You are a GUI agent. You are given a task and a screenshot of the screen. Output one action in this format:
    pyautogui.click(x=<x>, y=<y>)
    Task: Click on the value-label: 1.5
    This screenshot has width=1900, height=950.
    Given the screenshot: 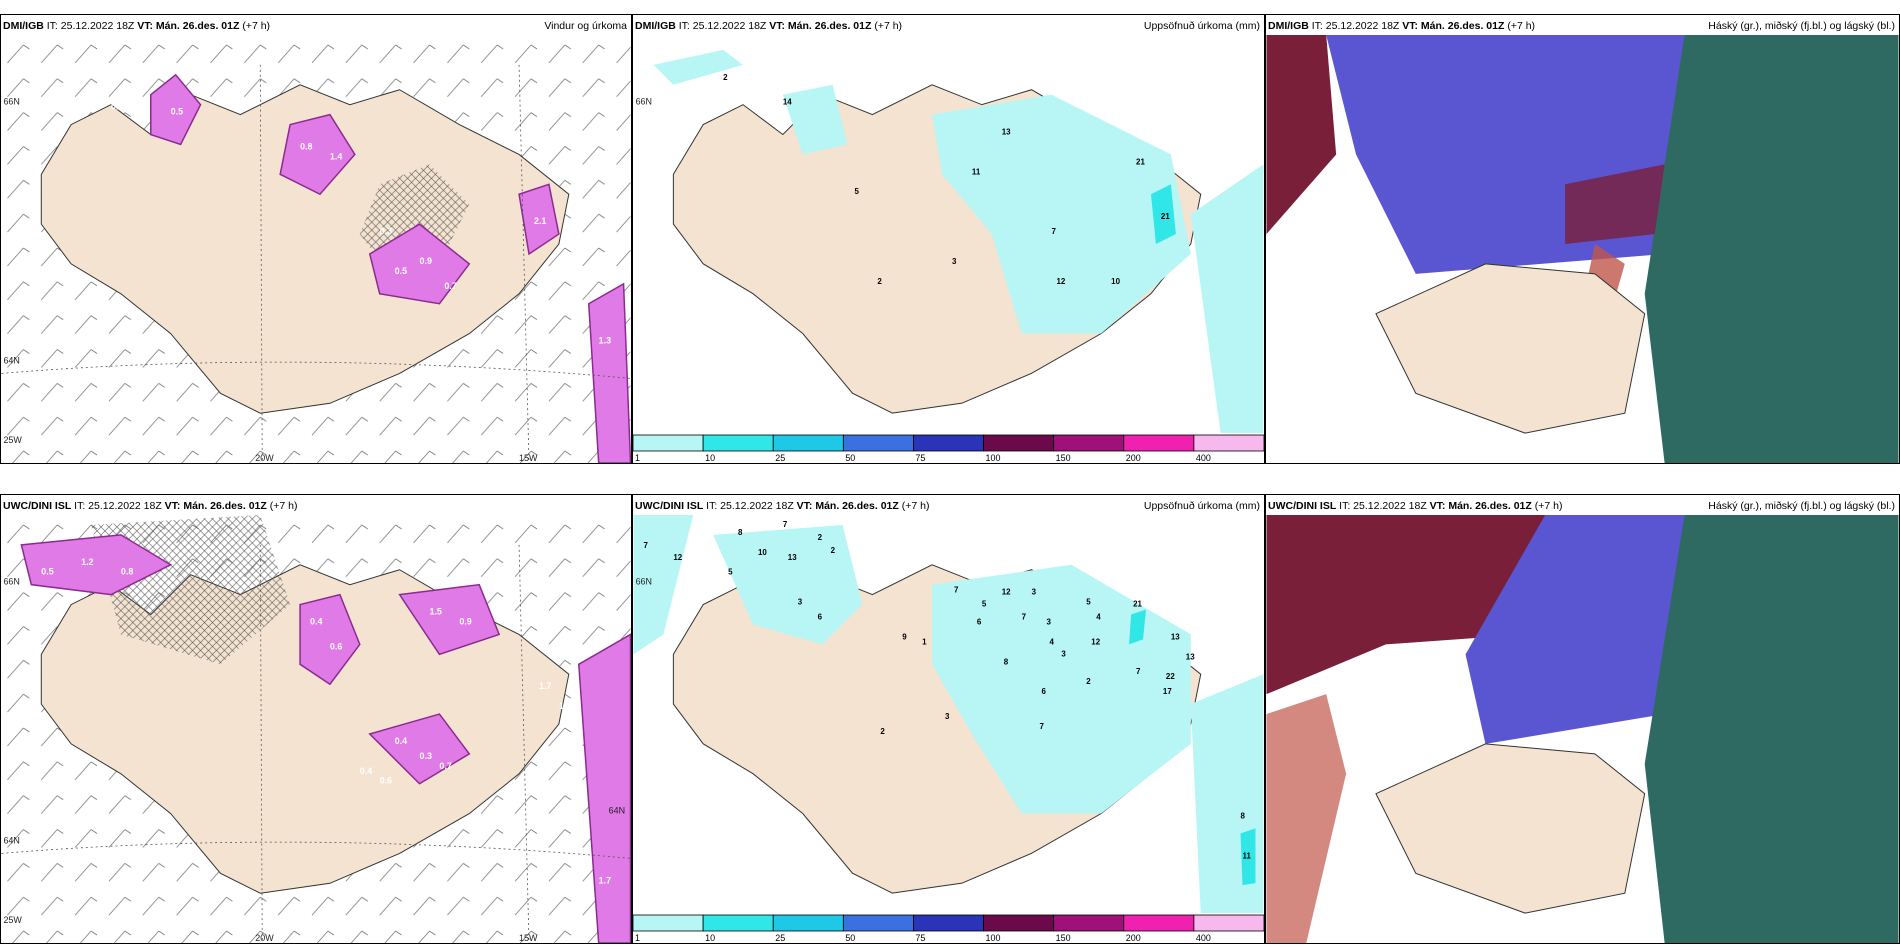 What is the action you would take?
    pyautogui.click(x=435, y=612)
    